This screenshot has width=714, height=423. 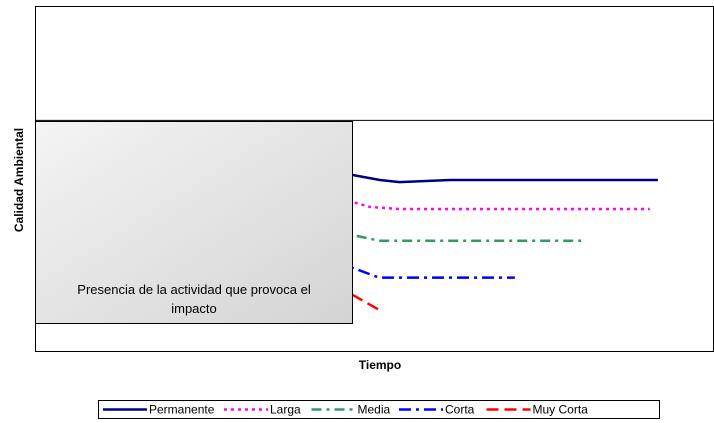 What do you see at coordinates (19, 180) in the screenshot?
I see `y-axis-label: Calidad Ambiental` at bounding box center [19, 180].